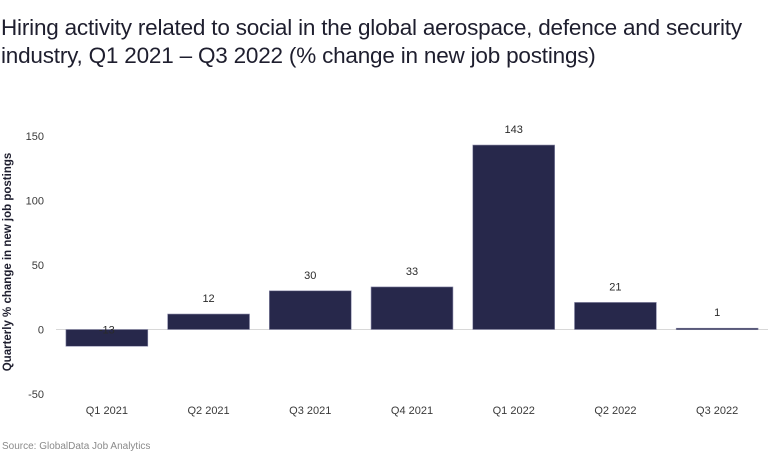  Describe the element at coordinates (35, 137) in the screenshot. I see `y-tick-label: 150` at that location.